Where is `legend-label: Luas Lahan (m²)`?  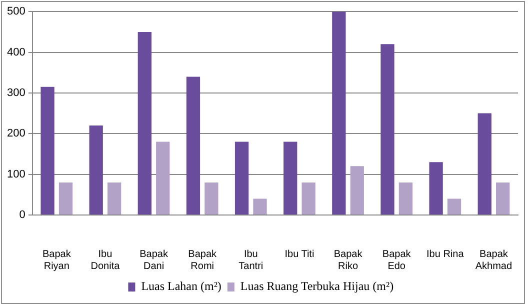
legend-label: Luas Lahan (m²) is located at coordinates (181, 286).